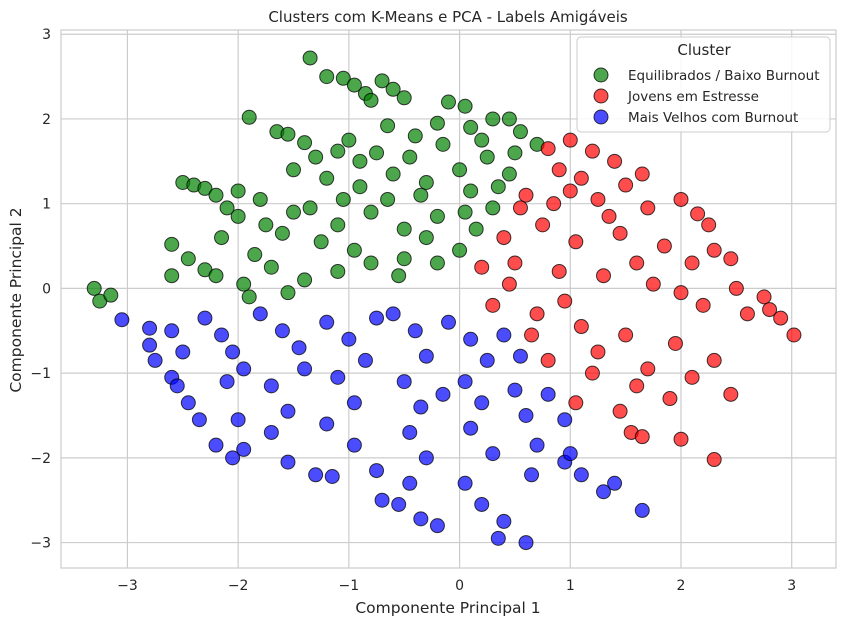 Image resolution: width=846 pixels, height=627 pixels. I want to click on y-tick-label: −2, so click(40, 459).